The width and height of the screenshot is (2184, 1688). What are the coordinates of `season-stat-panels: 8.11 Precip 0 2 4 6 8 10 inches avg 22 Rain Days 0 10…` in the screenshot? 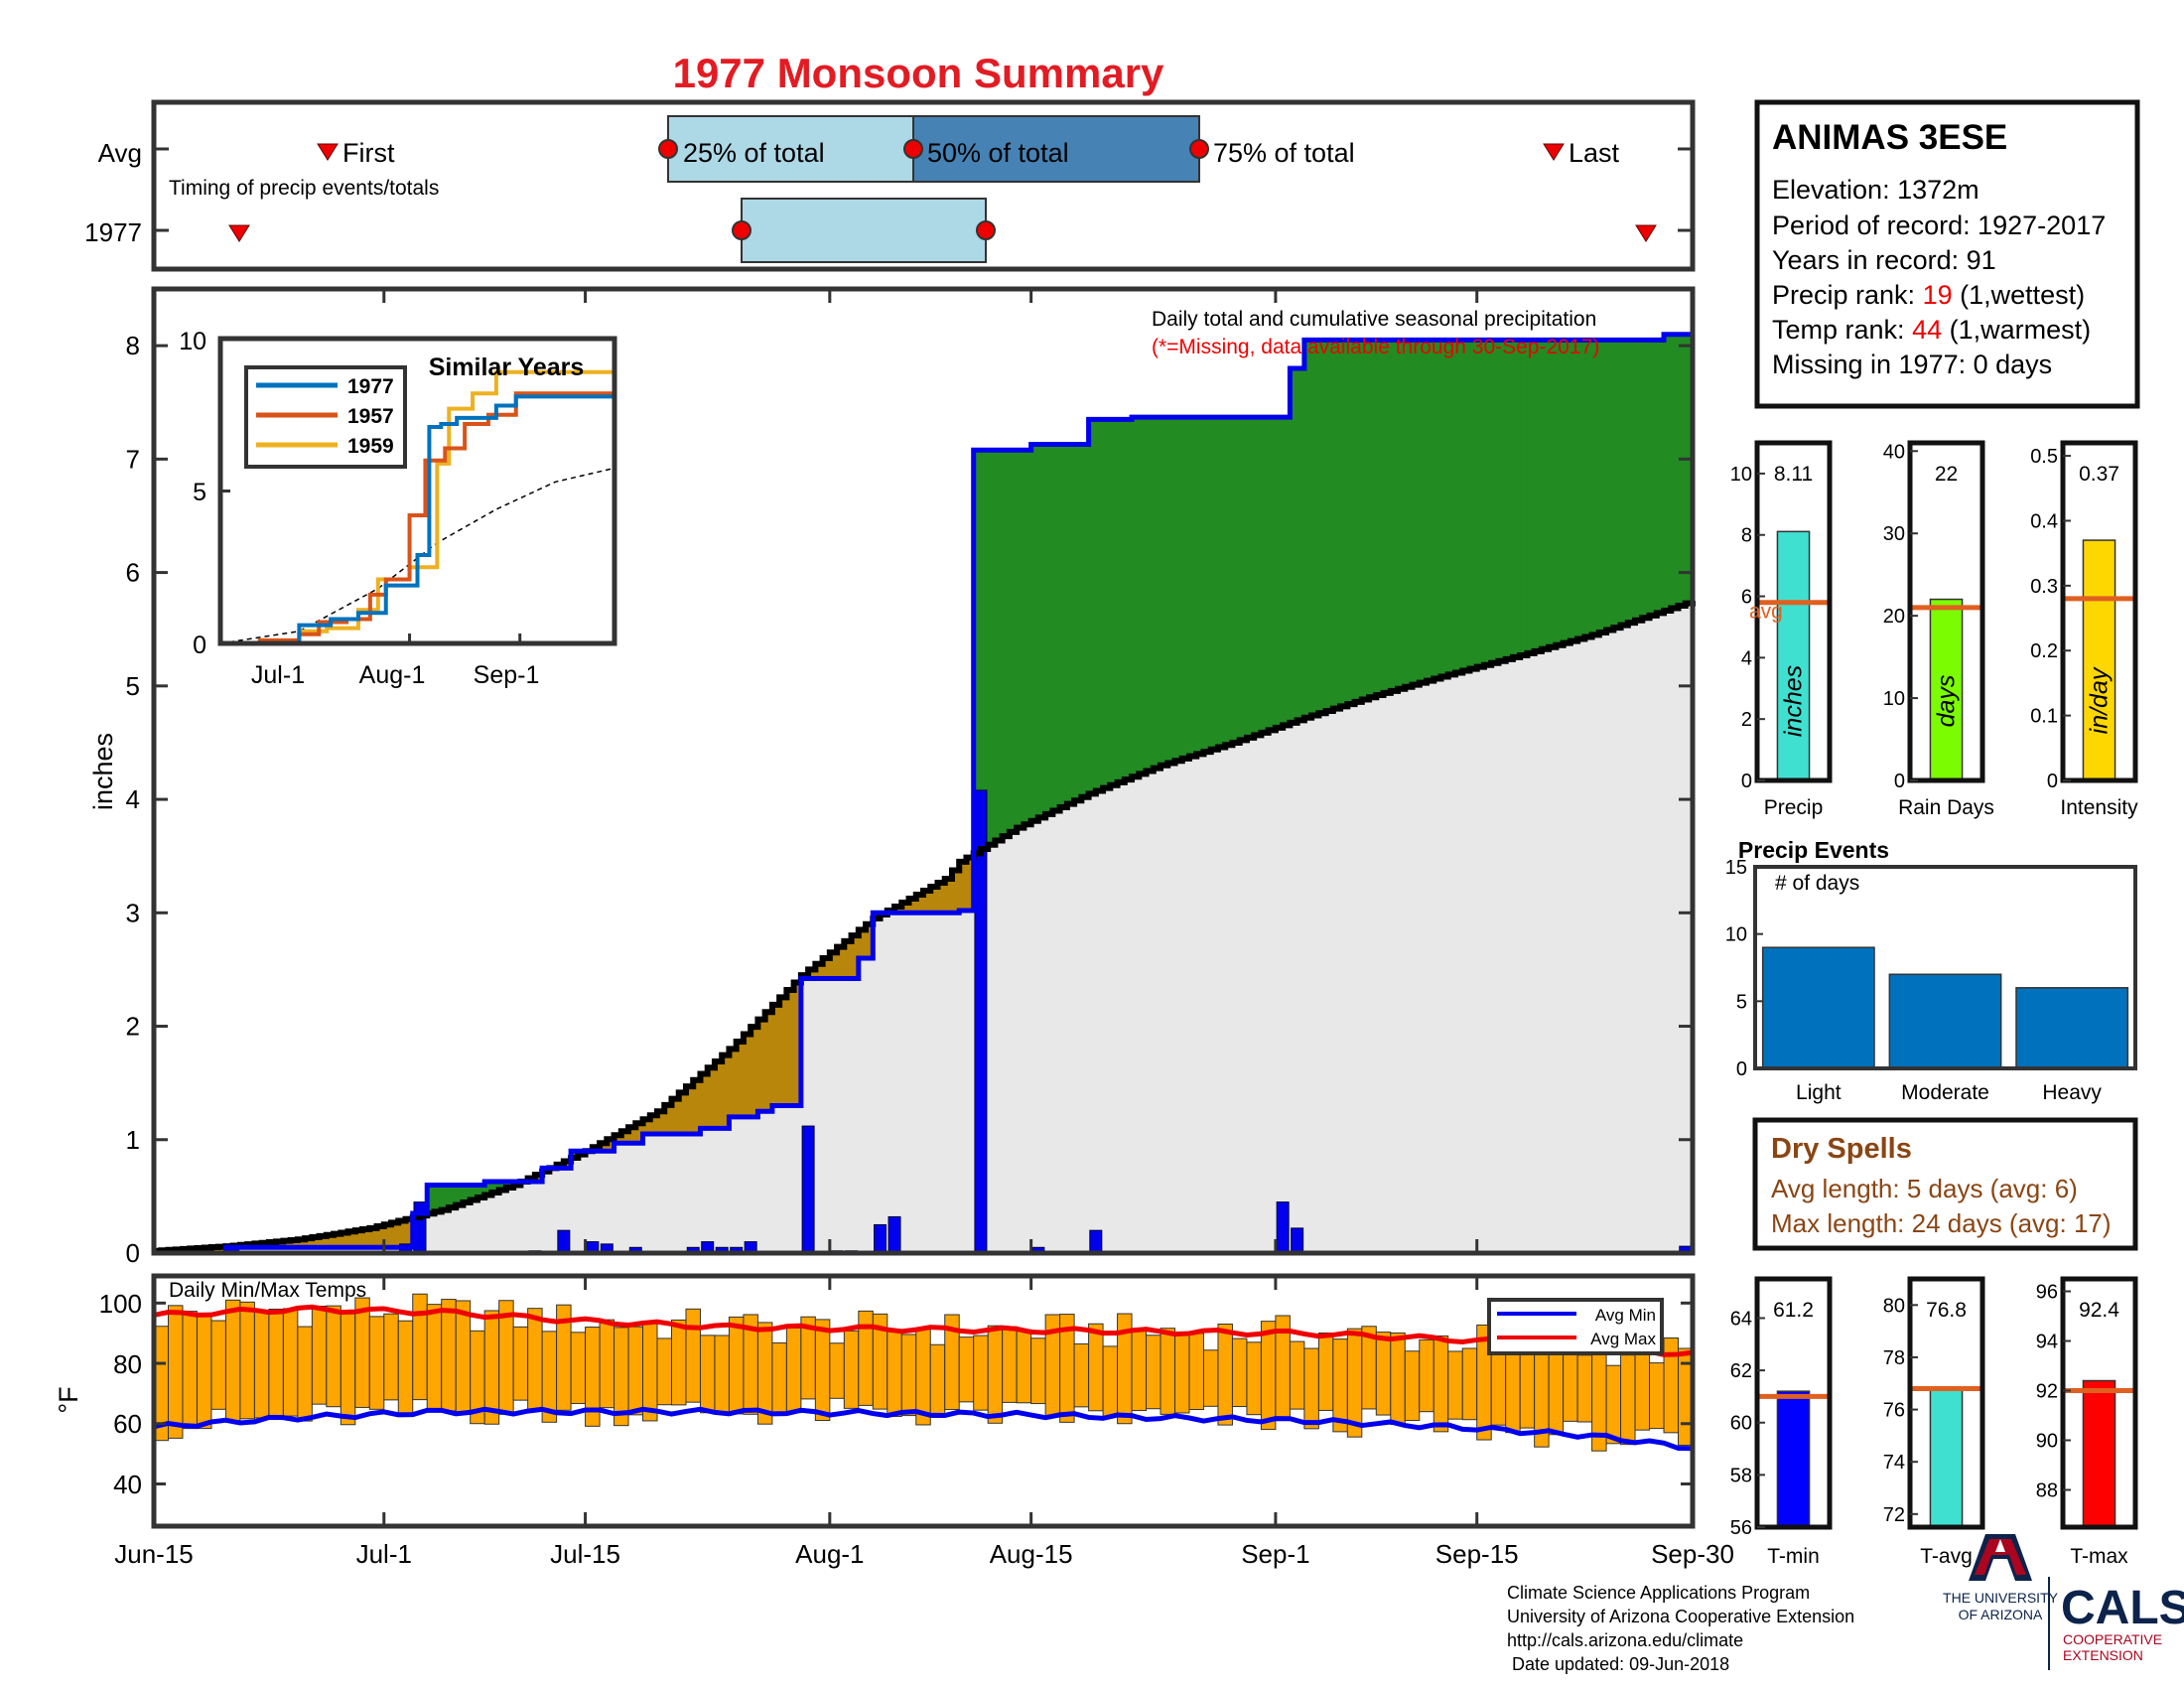 It's located at (1934, 629).